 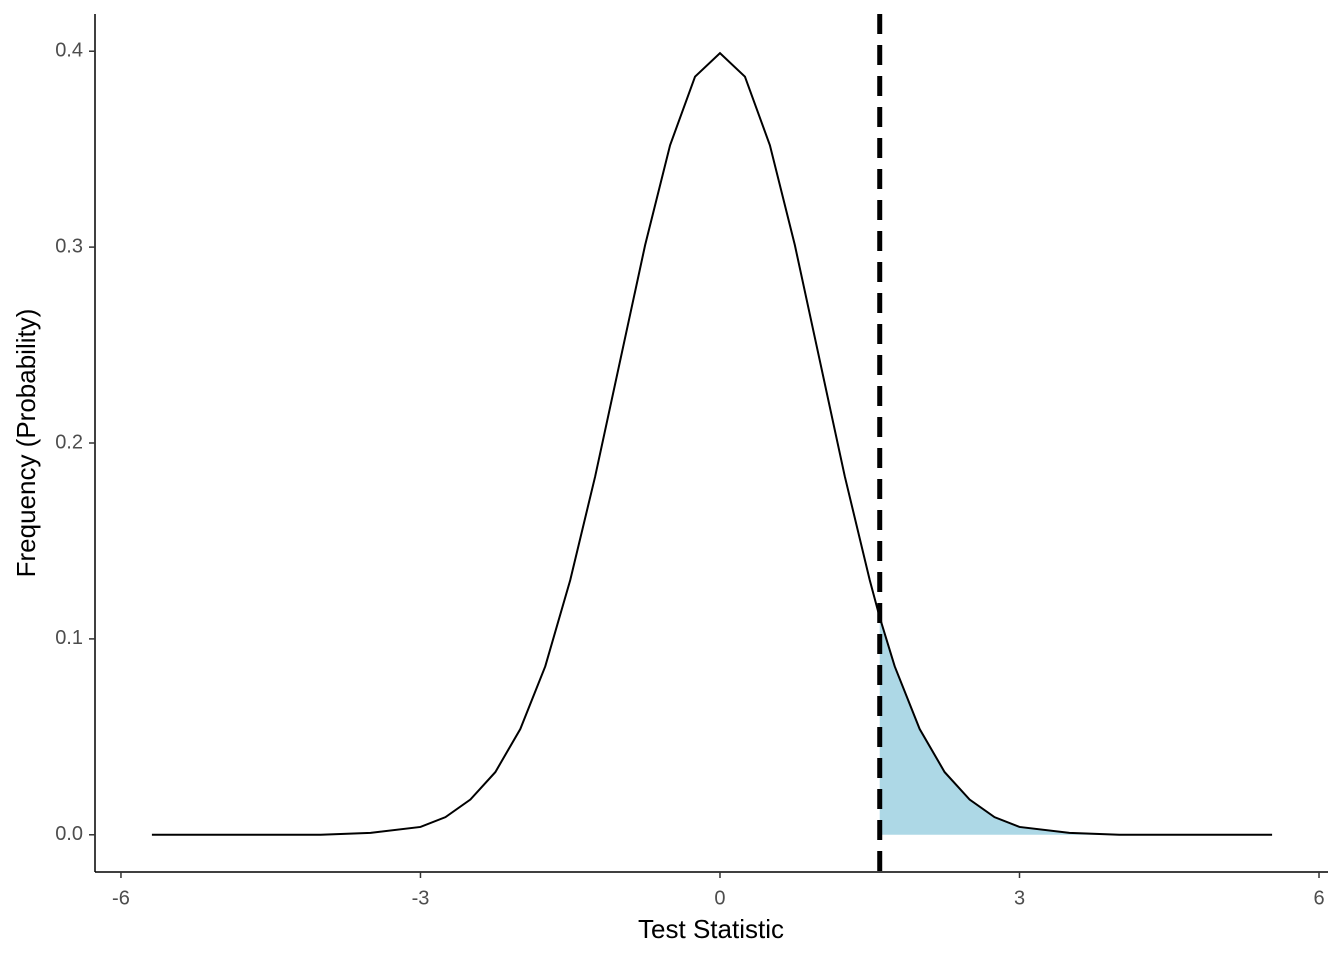 I want to click on y-tick-label: 0.4, so click(x=69, y=51).